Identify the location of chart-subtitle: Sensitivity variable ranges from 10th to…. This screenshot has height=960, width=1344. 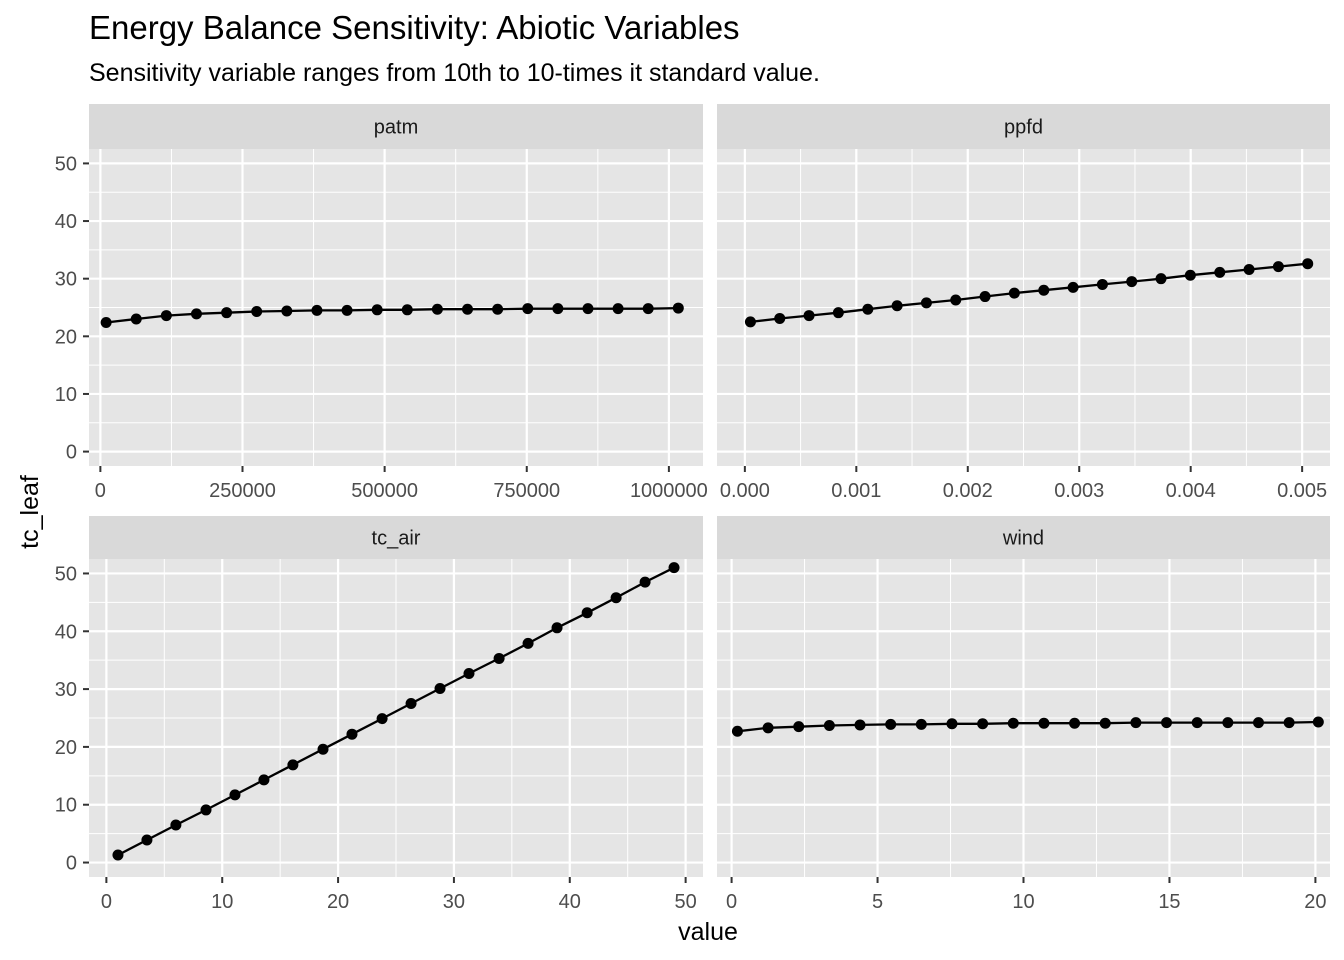
(454, 73).